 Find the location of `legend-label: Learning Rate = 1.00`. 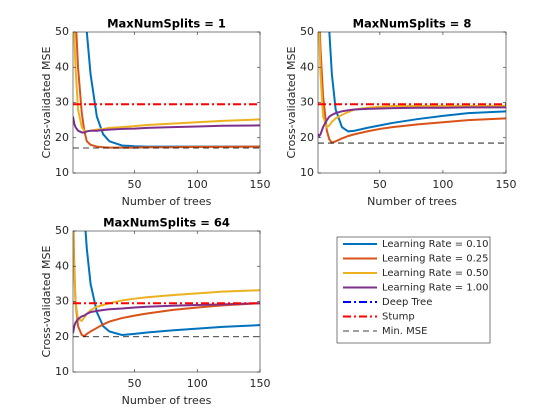

legend-label: Learning Rate = 1.00 is located at coordinates (435, 288).